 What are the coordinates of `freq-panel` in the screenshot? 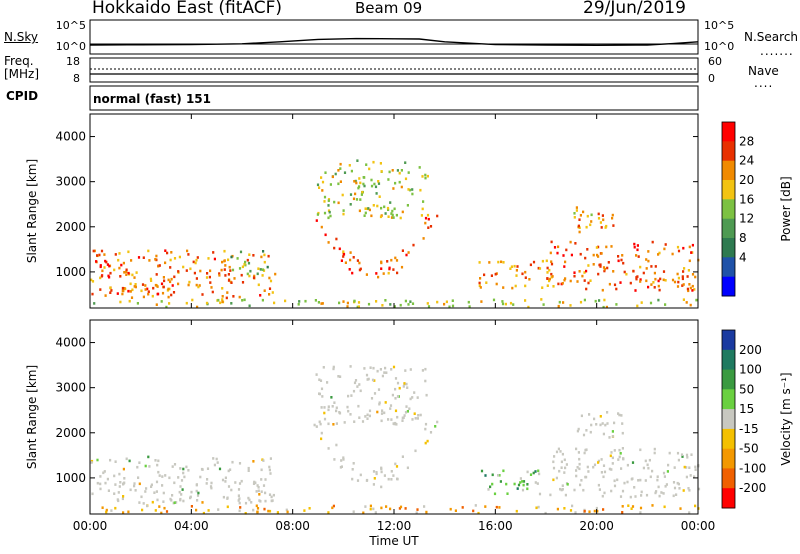 It's located at (394, 70).